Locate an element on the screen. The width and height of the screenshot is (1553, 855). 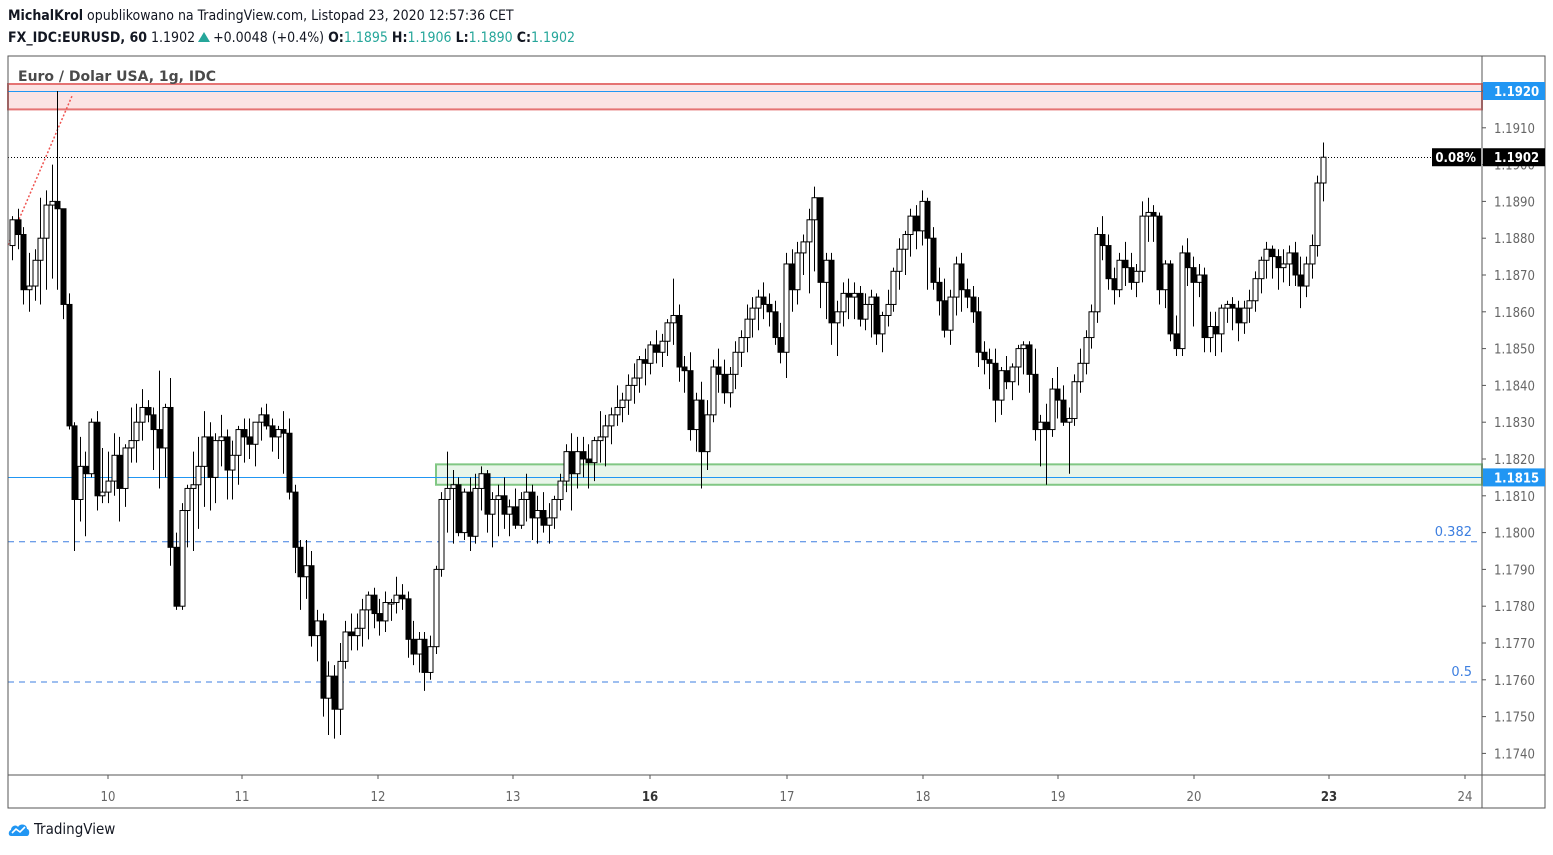
price-tick-label: 1.1800 is located at coordinates (1514, 534).